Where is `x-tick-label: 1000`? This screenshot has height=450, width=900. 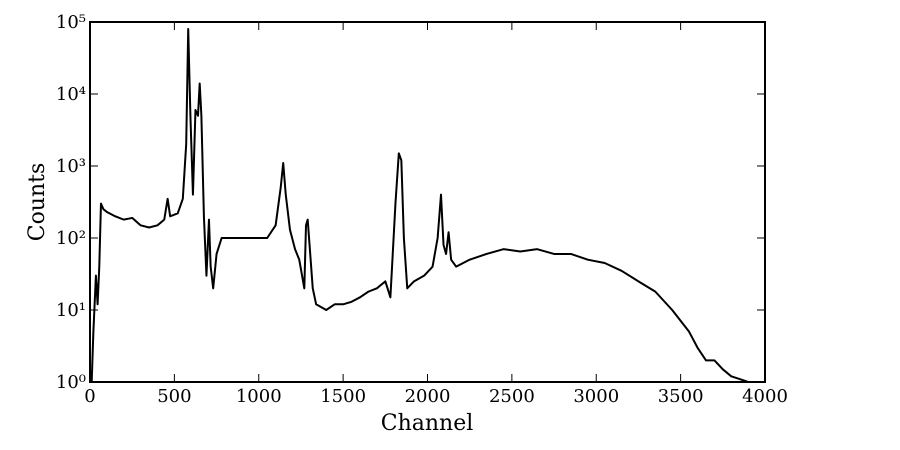 x-tick-label: 1000 is located at coordinates (259, 396).